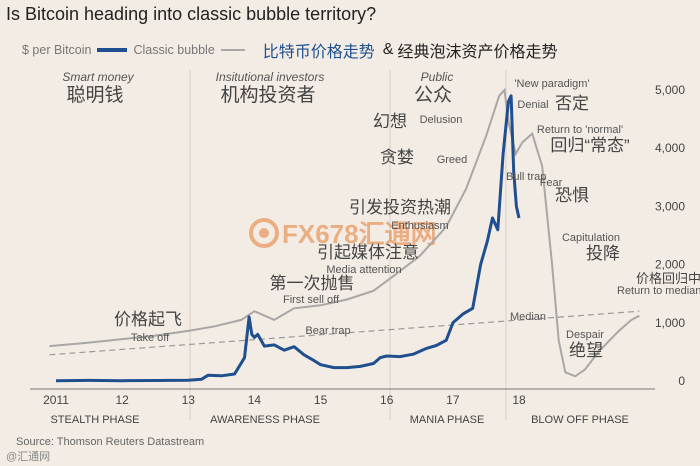 Image resolution: width=700 pixels, height=466 pixels. What do you see at coordinates (477, 52) in the screenshot?
I see `legend-bubble-cn-label: 经典泡沫资产价格走势` at bounding box center [477, 52].